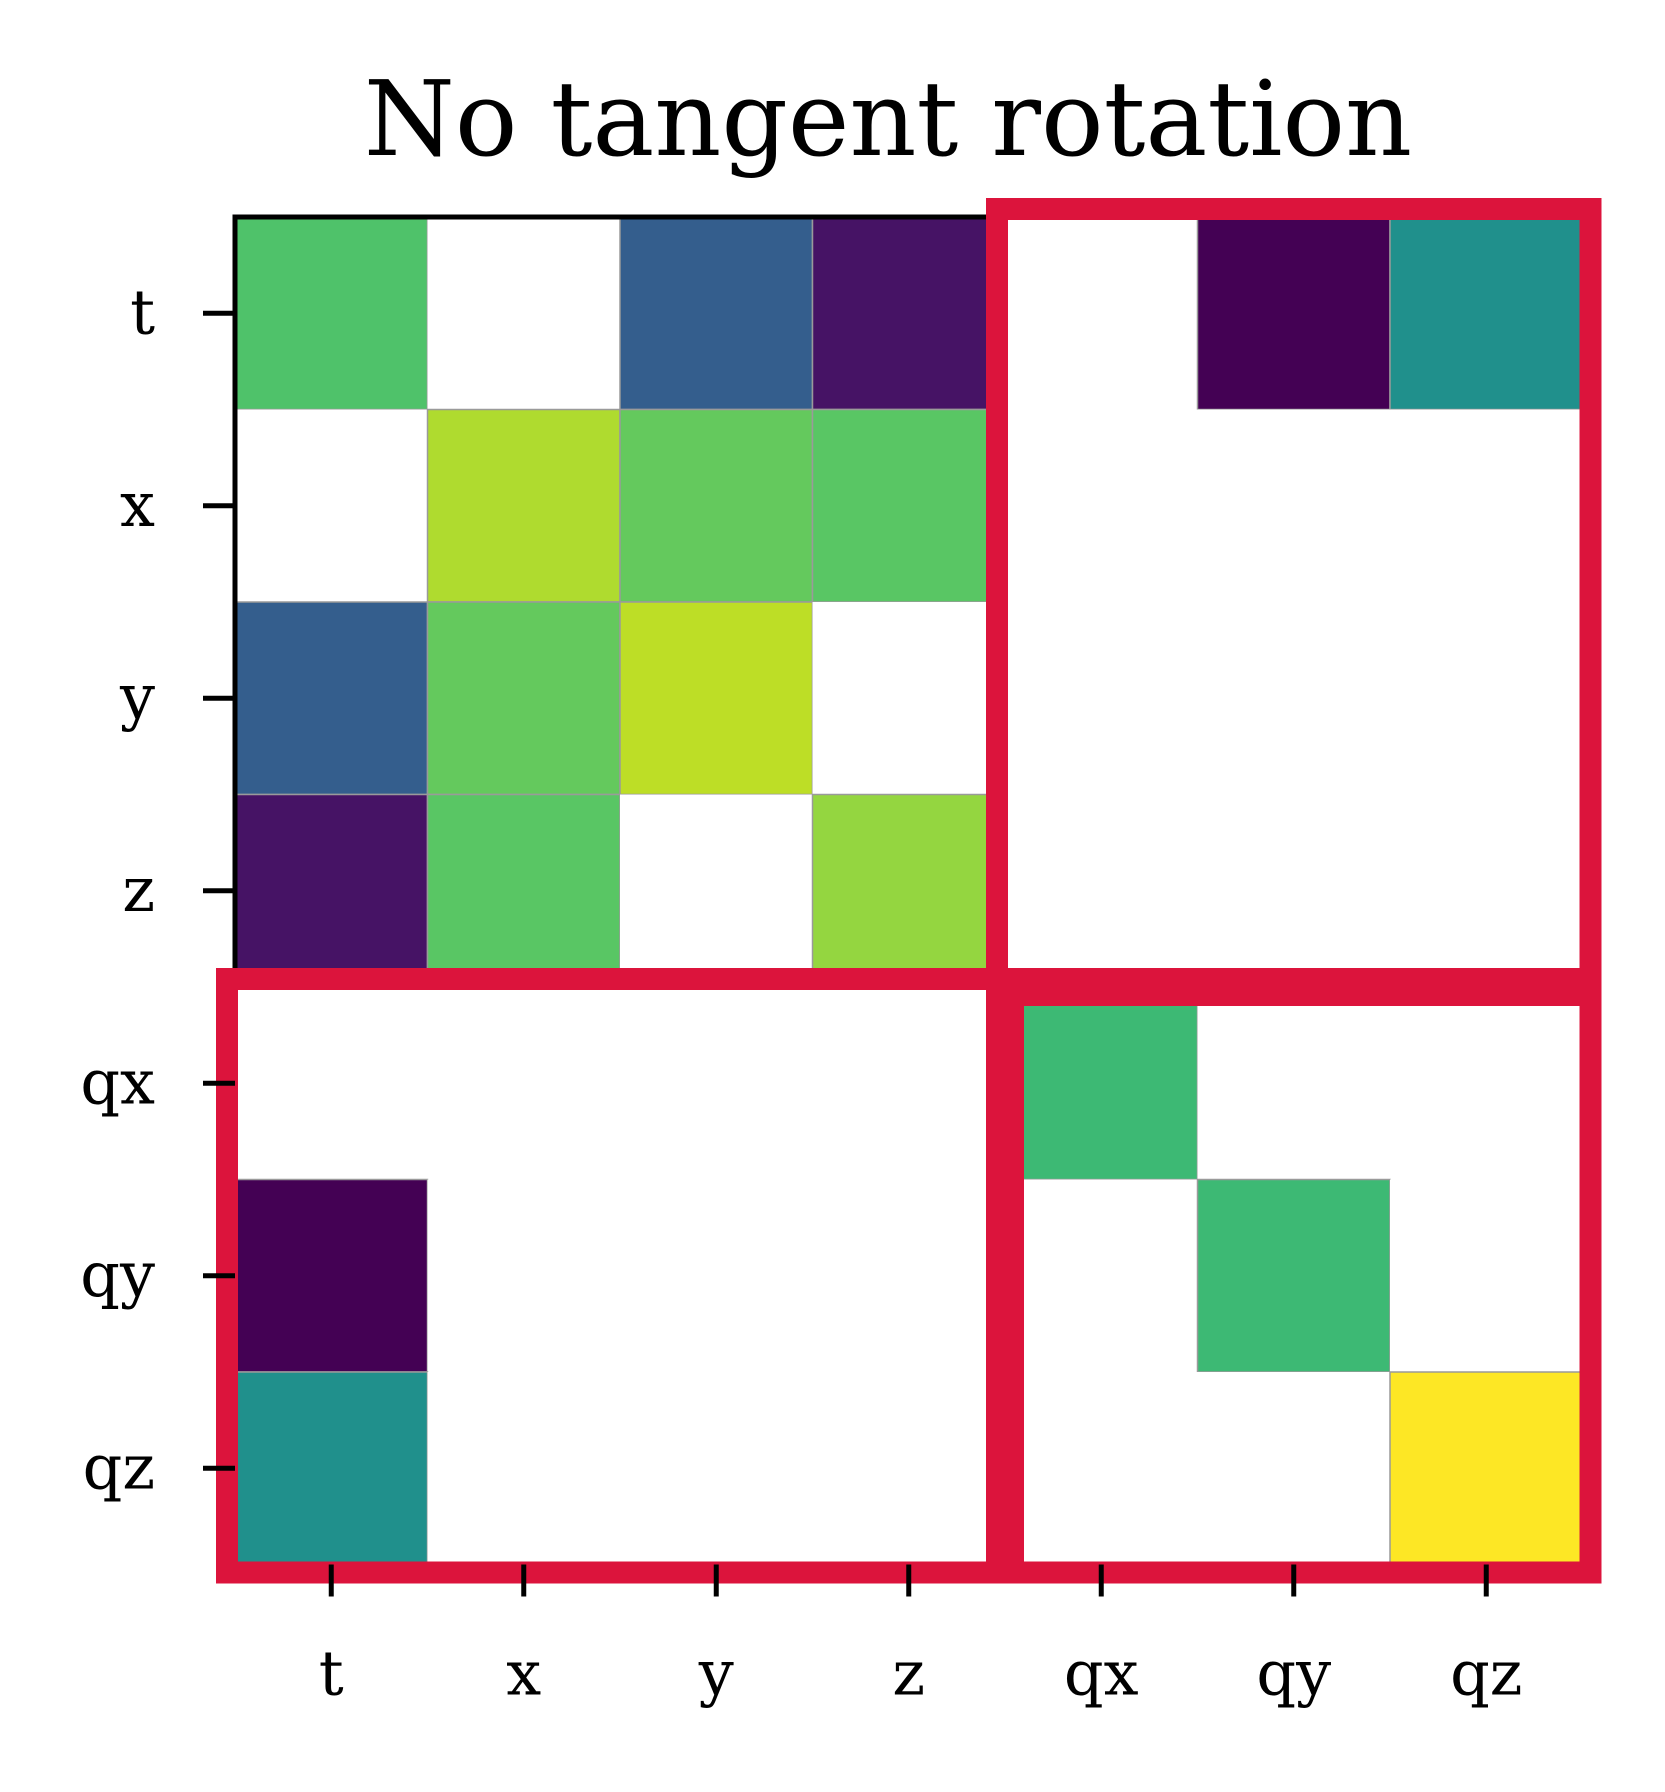 The height and width of the screenshot is (1792, 1665). What do you see at coordinates (142, 311) in the screenshot?
I see `y-tick-label-t: t` at bounding box center [142, 311].